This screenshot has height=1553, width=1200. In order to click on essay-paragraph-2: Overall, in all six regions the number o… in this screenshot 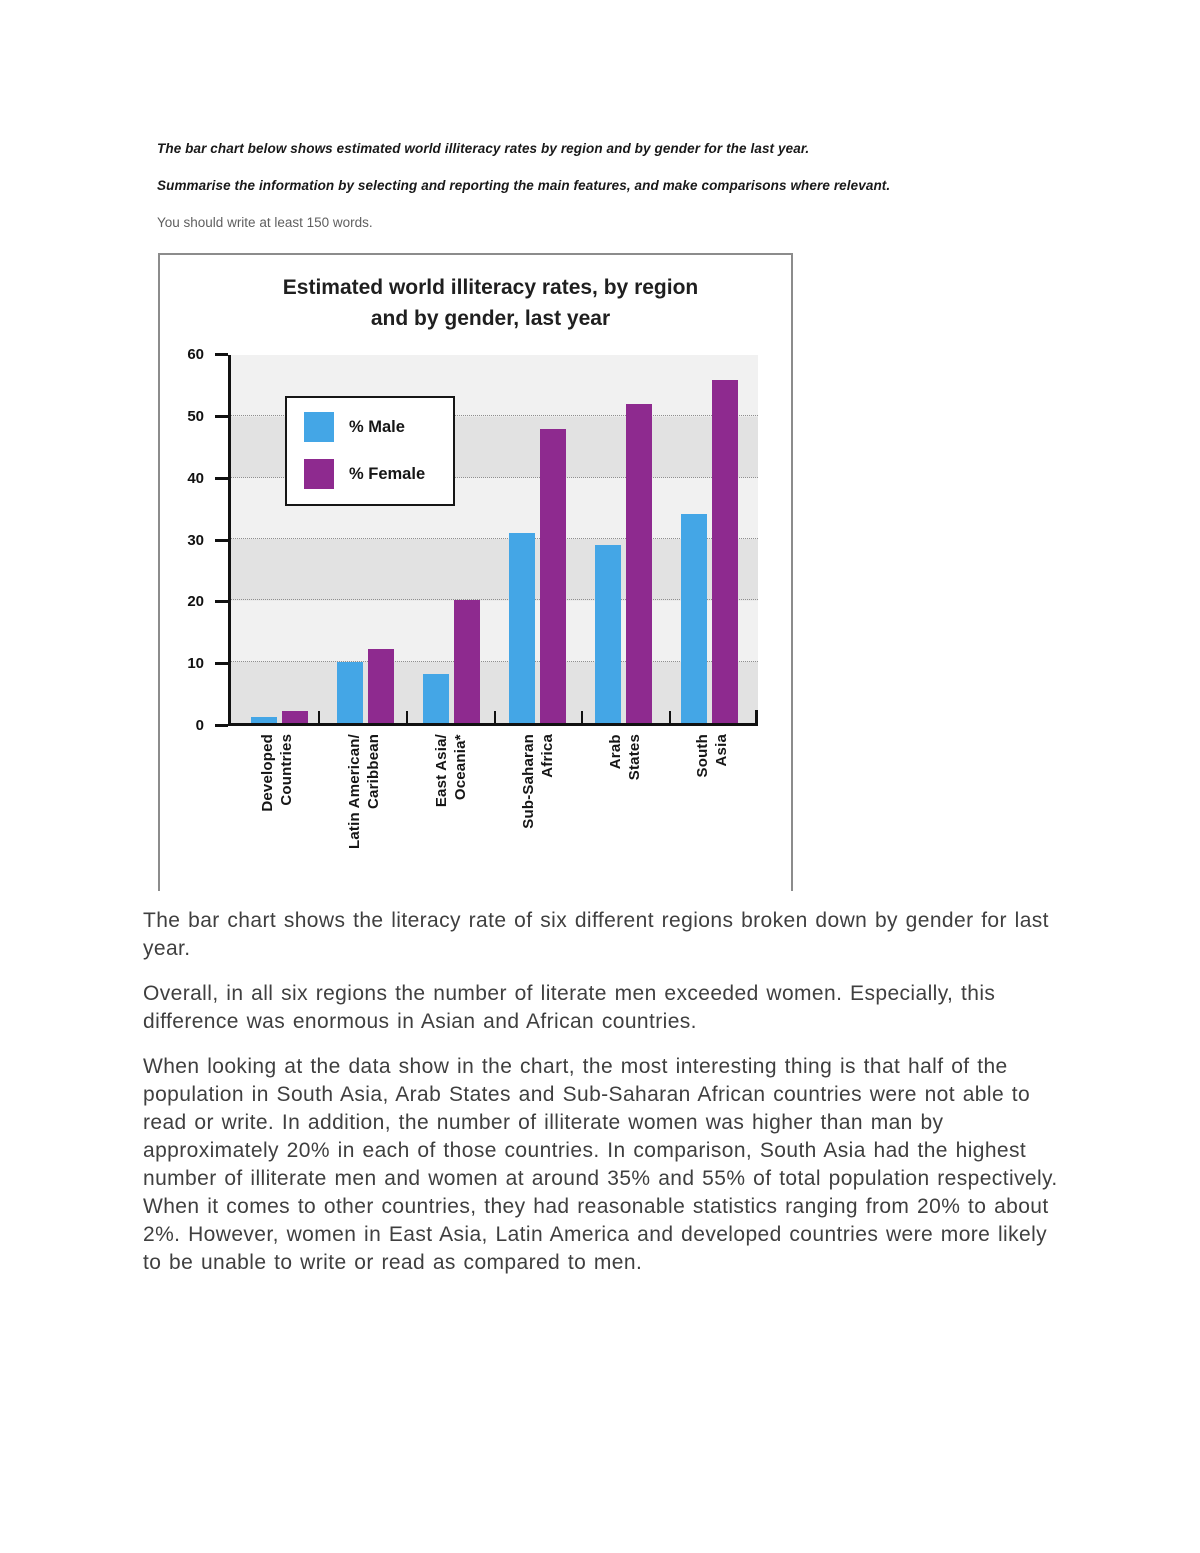, I will do `click(569, 1007)`.